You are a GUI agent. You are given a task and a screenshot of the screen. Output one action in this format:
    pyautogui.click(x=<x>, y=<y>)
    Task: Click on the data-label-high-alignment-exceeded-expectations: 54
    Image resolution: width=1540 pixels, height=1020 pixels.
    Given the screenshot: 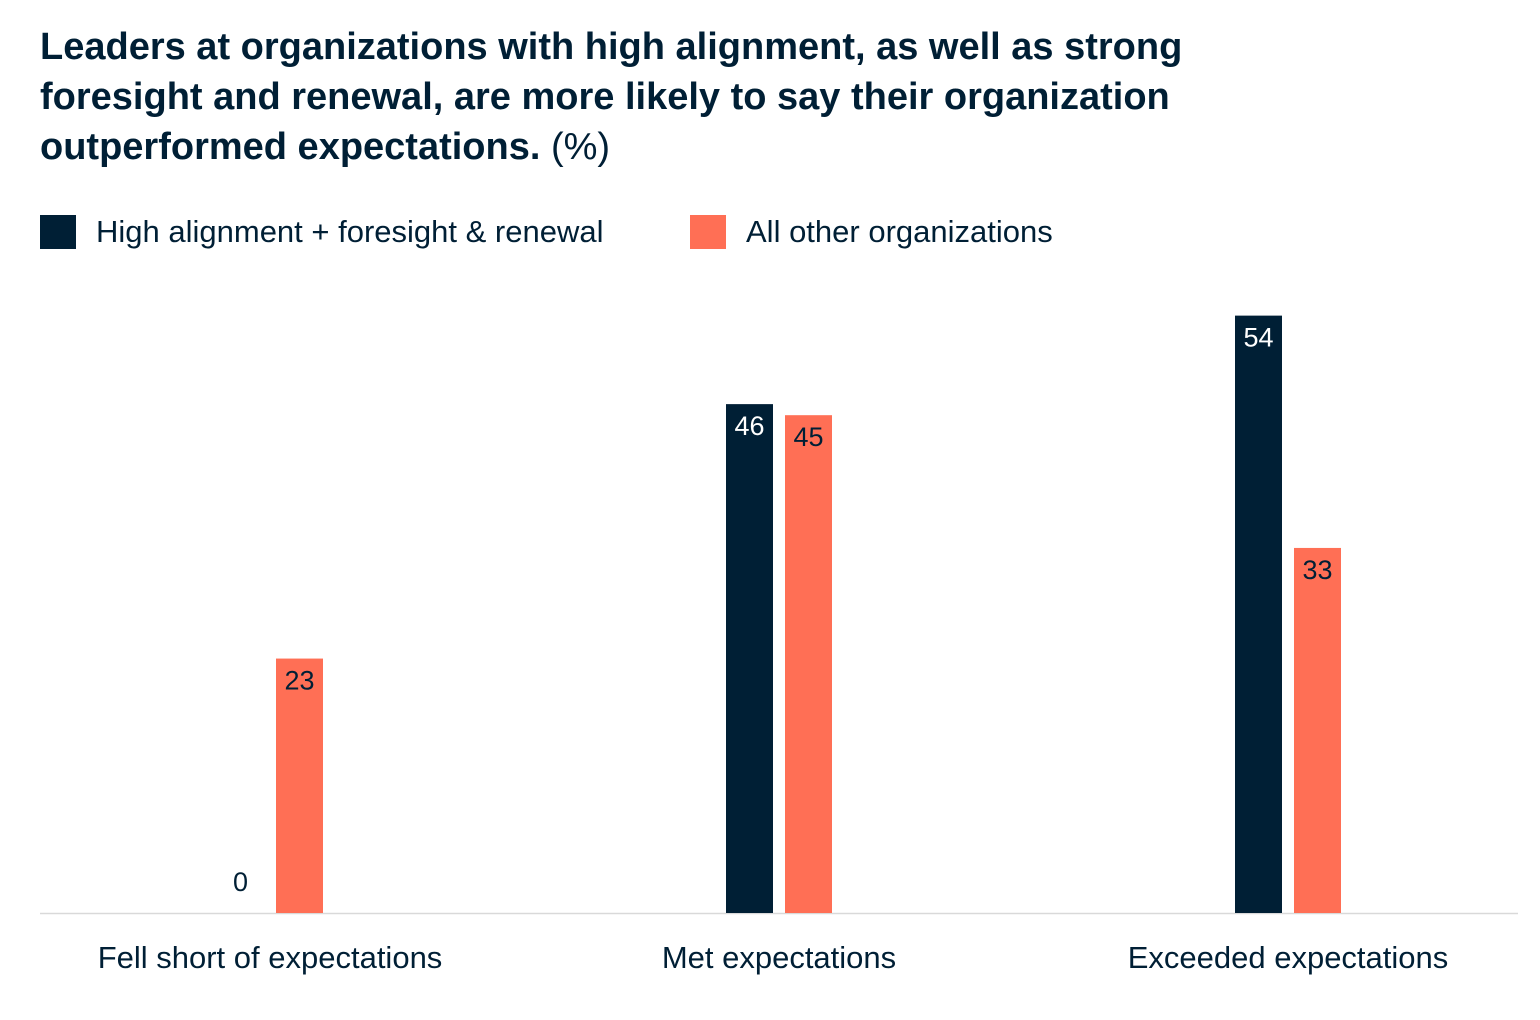 What is the action you would take?
    pyautogui.click(x=1258, y=338)
    